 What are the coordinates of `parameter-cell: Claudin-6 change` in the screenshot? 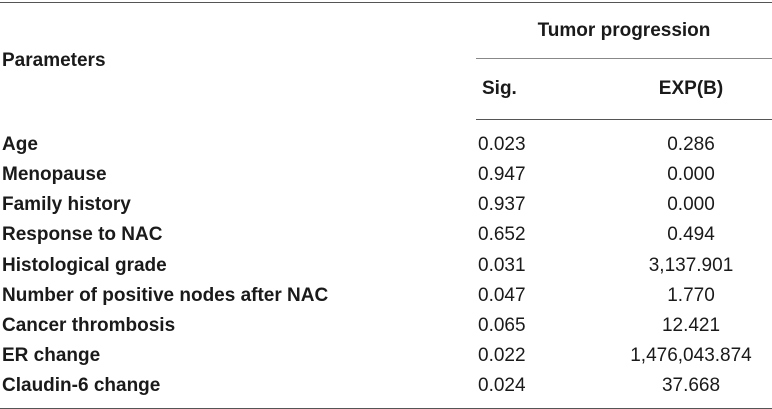 It's located at (238, 390).